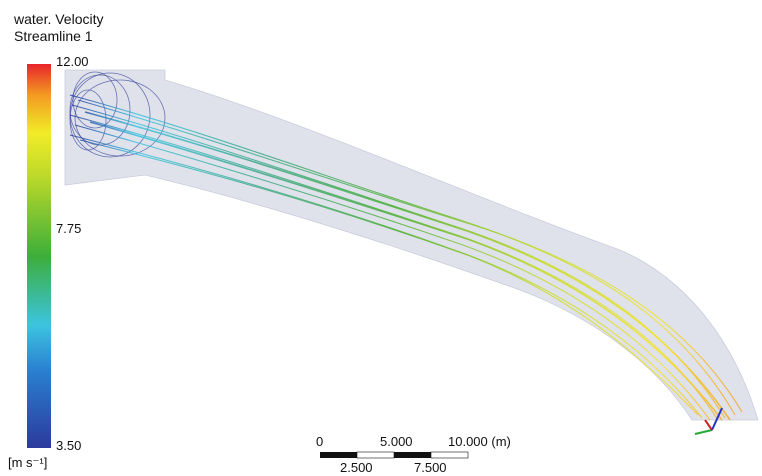 The image size is (762, 476). What do you see at coordinates (319, 441) in the screenshot?
I see `scale-label: 0` at bounding box center [319, 441].